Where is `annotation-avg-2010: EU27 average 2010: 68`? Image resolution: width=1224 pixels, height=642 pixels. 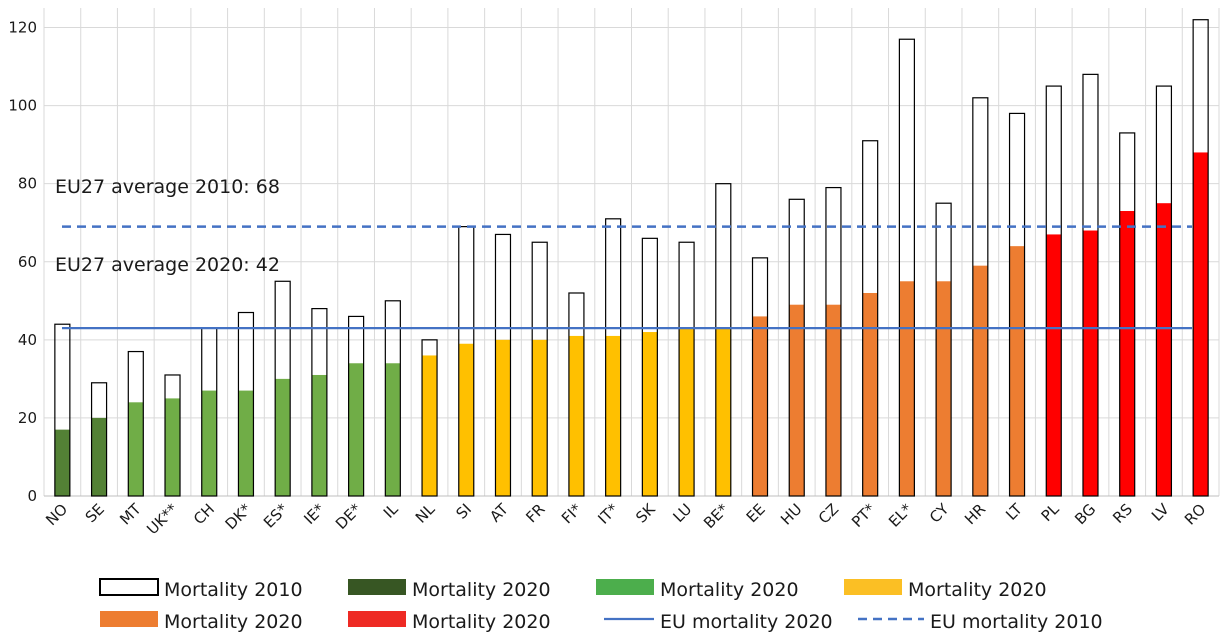
annotation-avg-2010: EU27 average 2010: 68 is located at coordinates (167, 187).